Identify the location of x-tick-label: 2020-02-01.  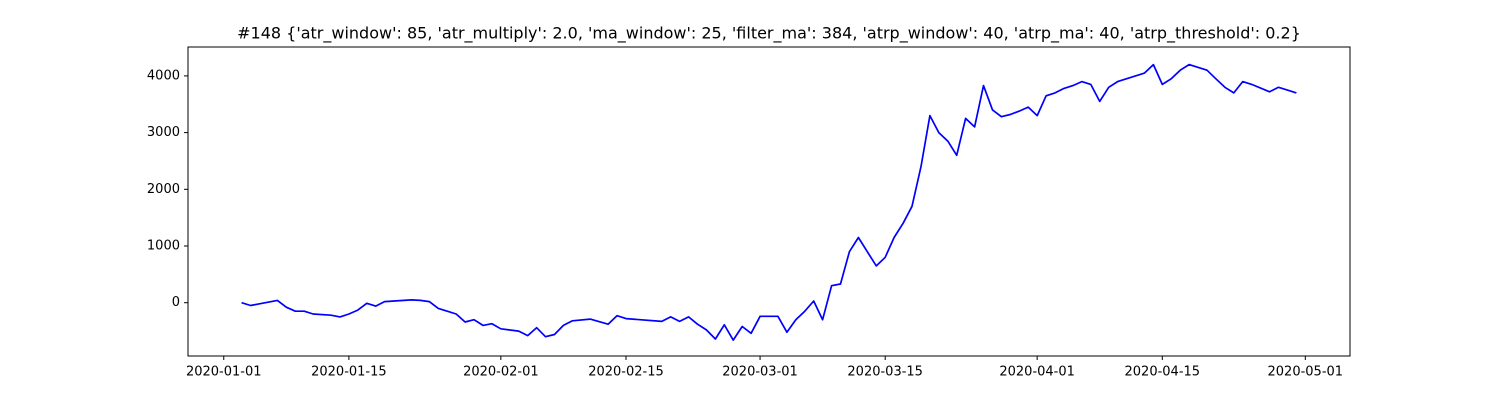
(501, 372).